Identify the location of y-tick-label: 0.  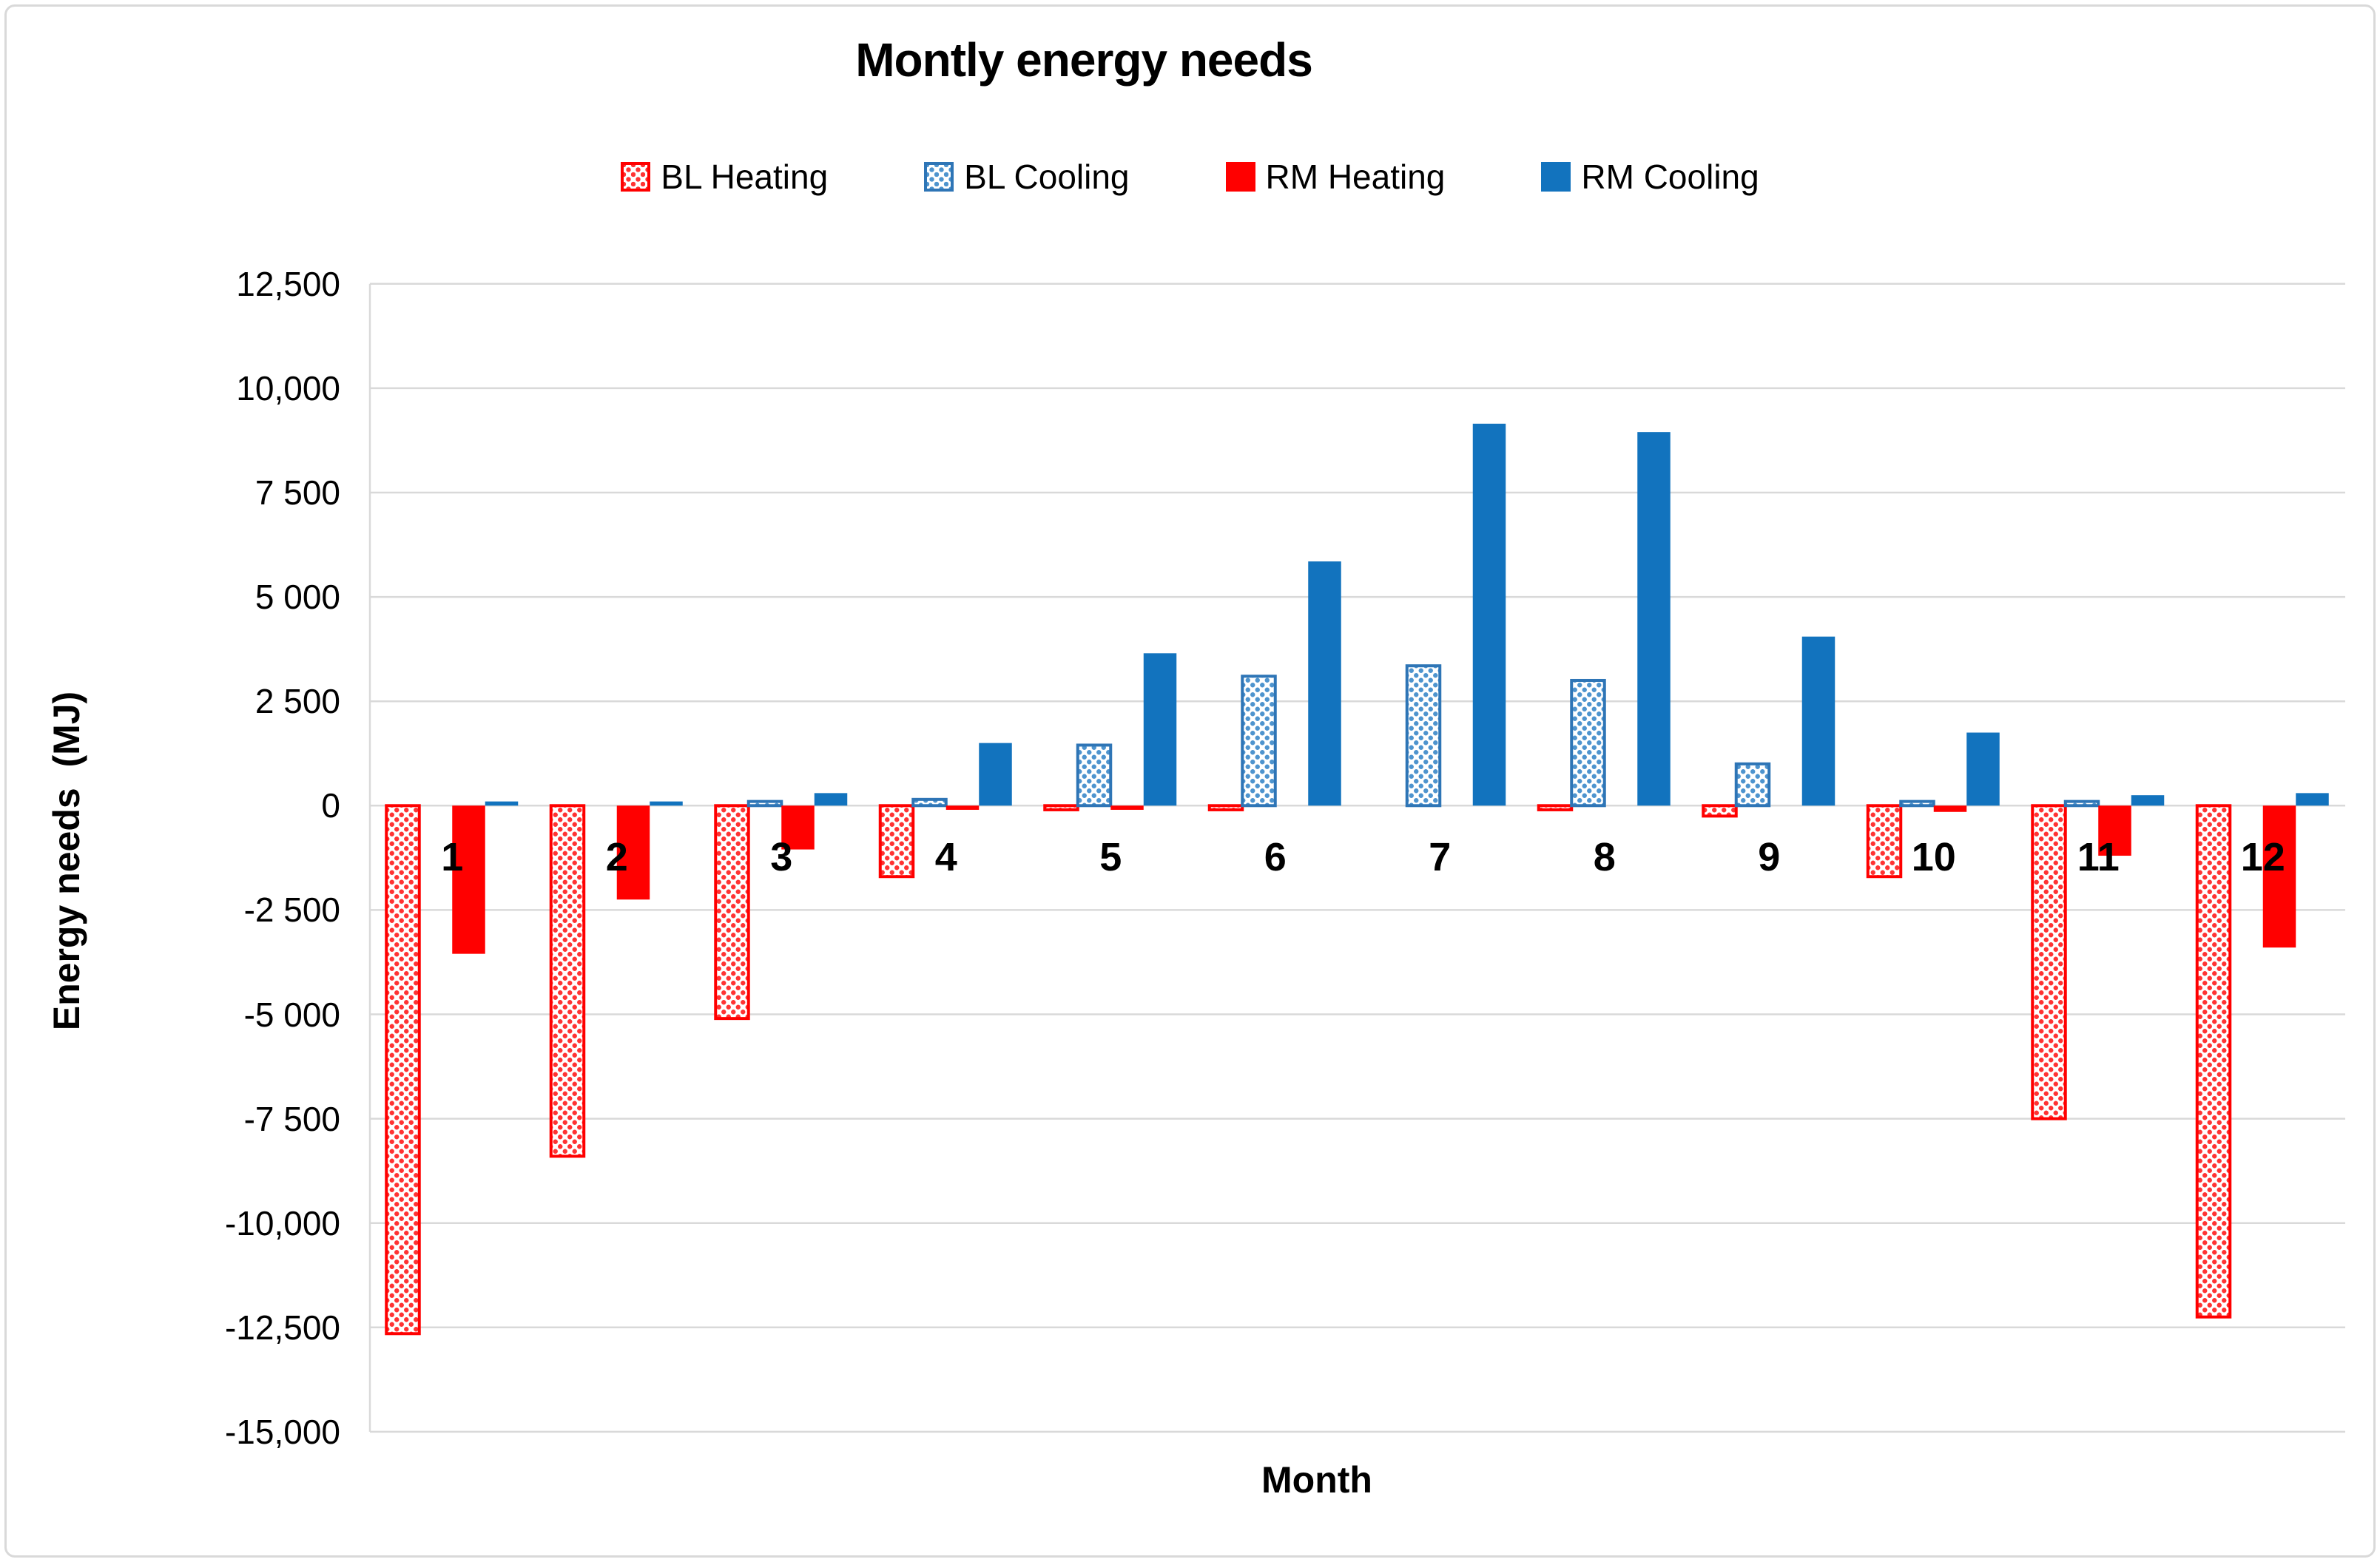
(331, 805).